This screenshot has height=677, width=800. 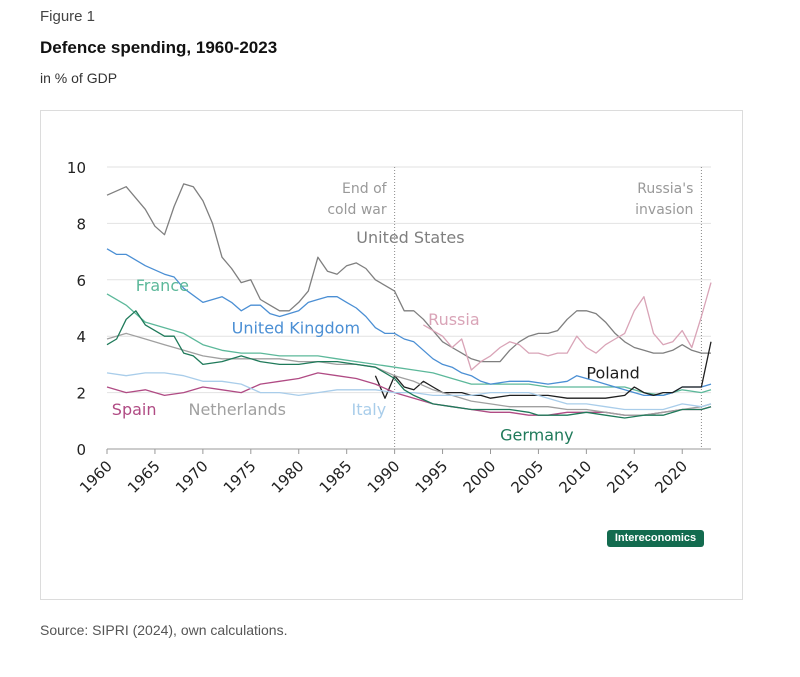 I want to click on y-tick-label: 6, so click(x=81, y=281).